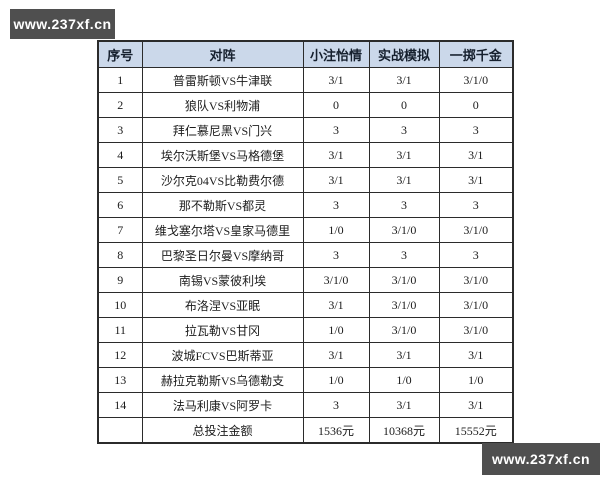 This screenshot has width=600, height=480. I want to click on table-row: 2 狼队VS利物浦 0 0 0, so click(305, 105).